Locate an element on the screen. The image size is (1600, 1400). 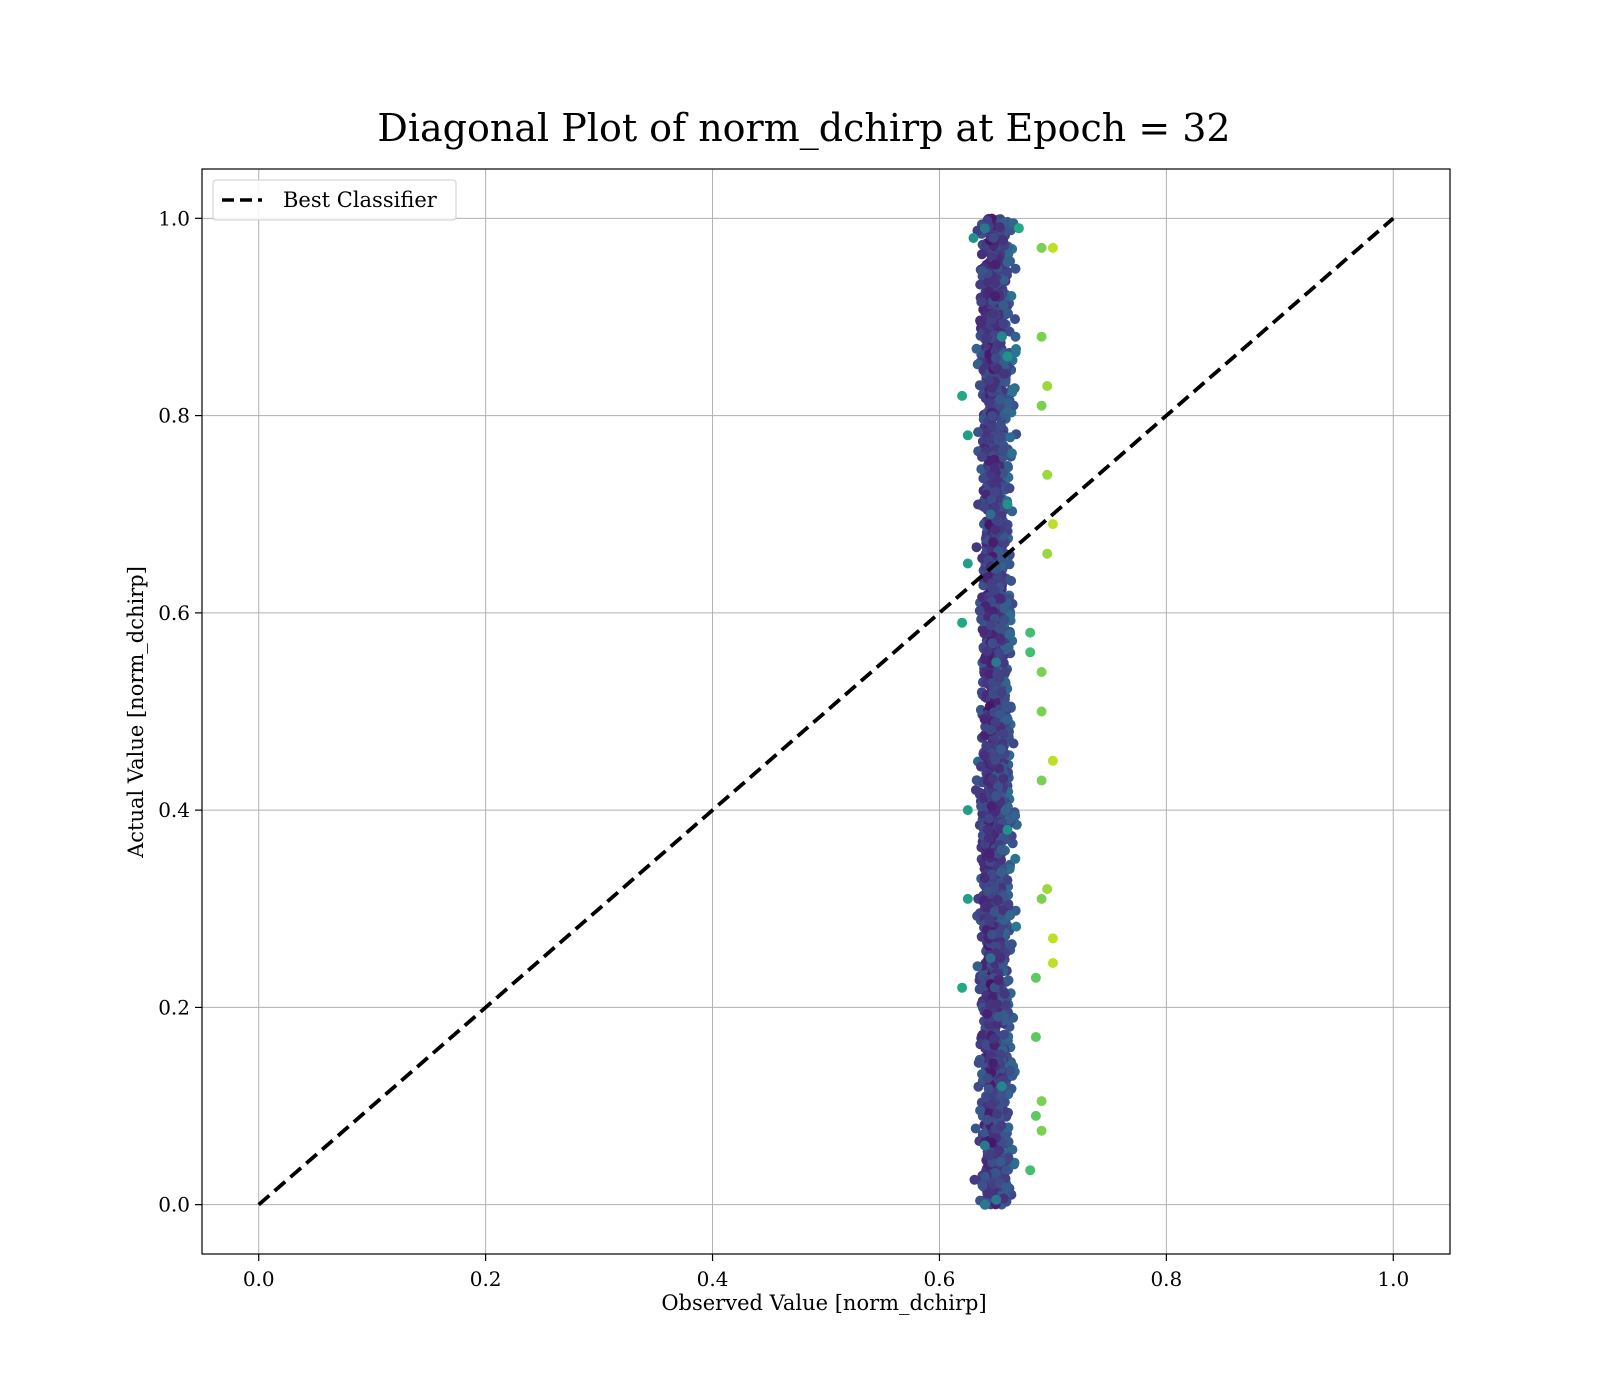
x-axis-ticks: 0.0 0.2 0.4 0.6 0.8 1.0 is located at coordinates (826, 1272).